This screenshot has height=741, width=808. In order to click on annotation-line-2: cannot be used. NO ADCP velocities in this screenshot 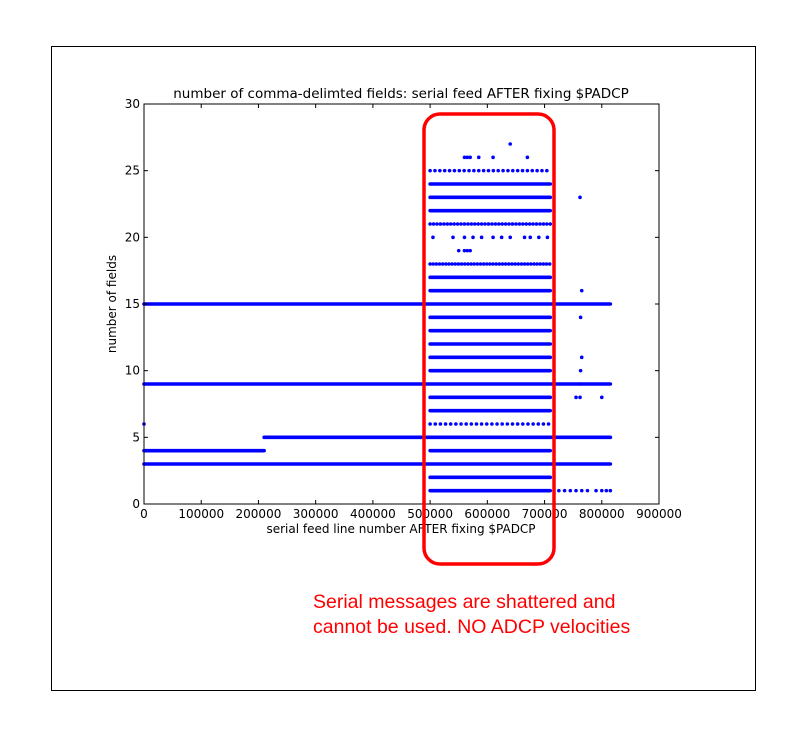, I will do `click(472, 627)`.